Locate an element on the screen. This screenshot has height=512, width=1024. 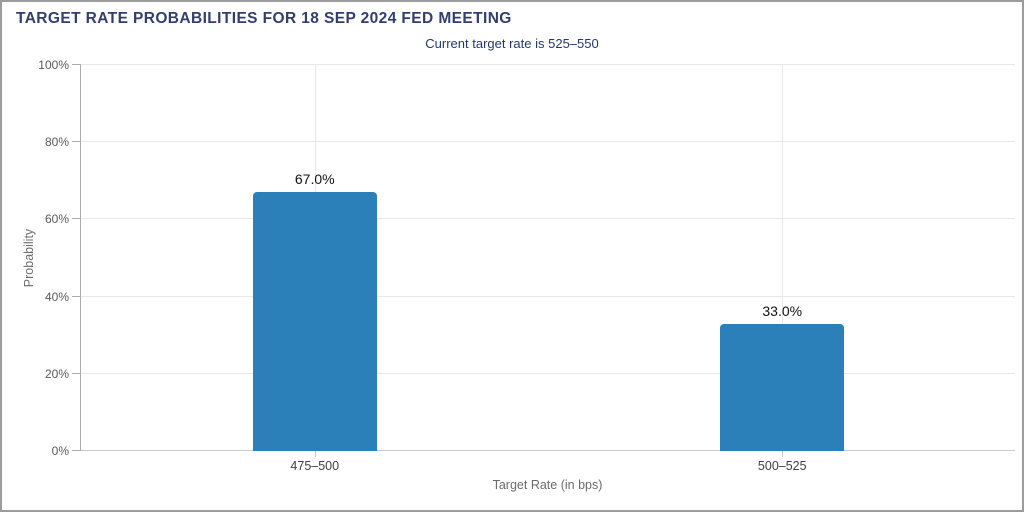
x-axis-title: Target Rate (in bps) is located at coordinates (547, 485).